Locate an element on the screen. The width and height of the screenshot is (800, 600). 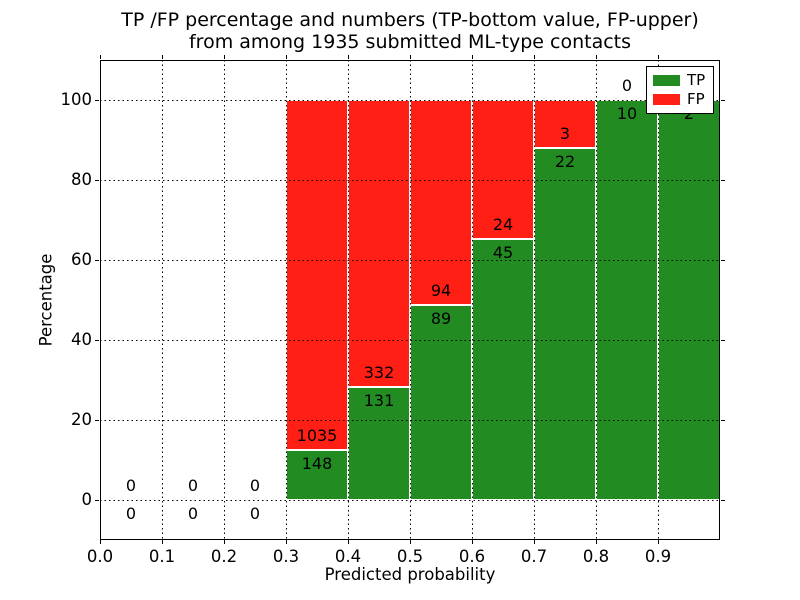
y-tick-label: 60 is located at coordinates (81, 259).